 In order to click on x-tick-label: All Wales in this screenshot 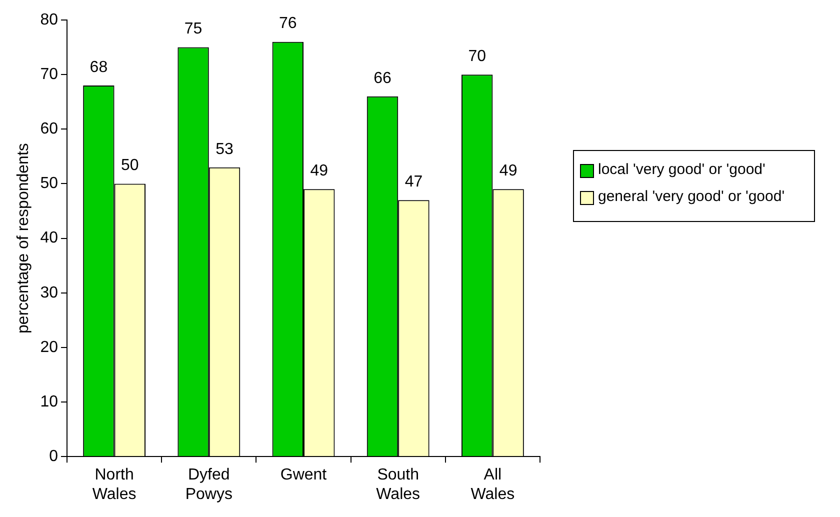, I will do `click(492, 484)`.